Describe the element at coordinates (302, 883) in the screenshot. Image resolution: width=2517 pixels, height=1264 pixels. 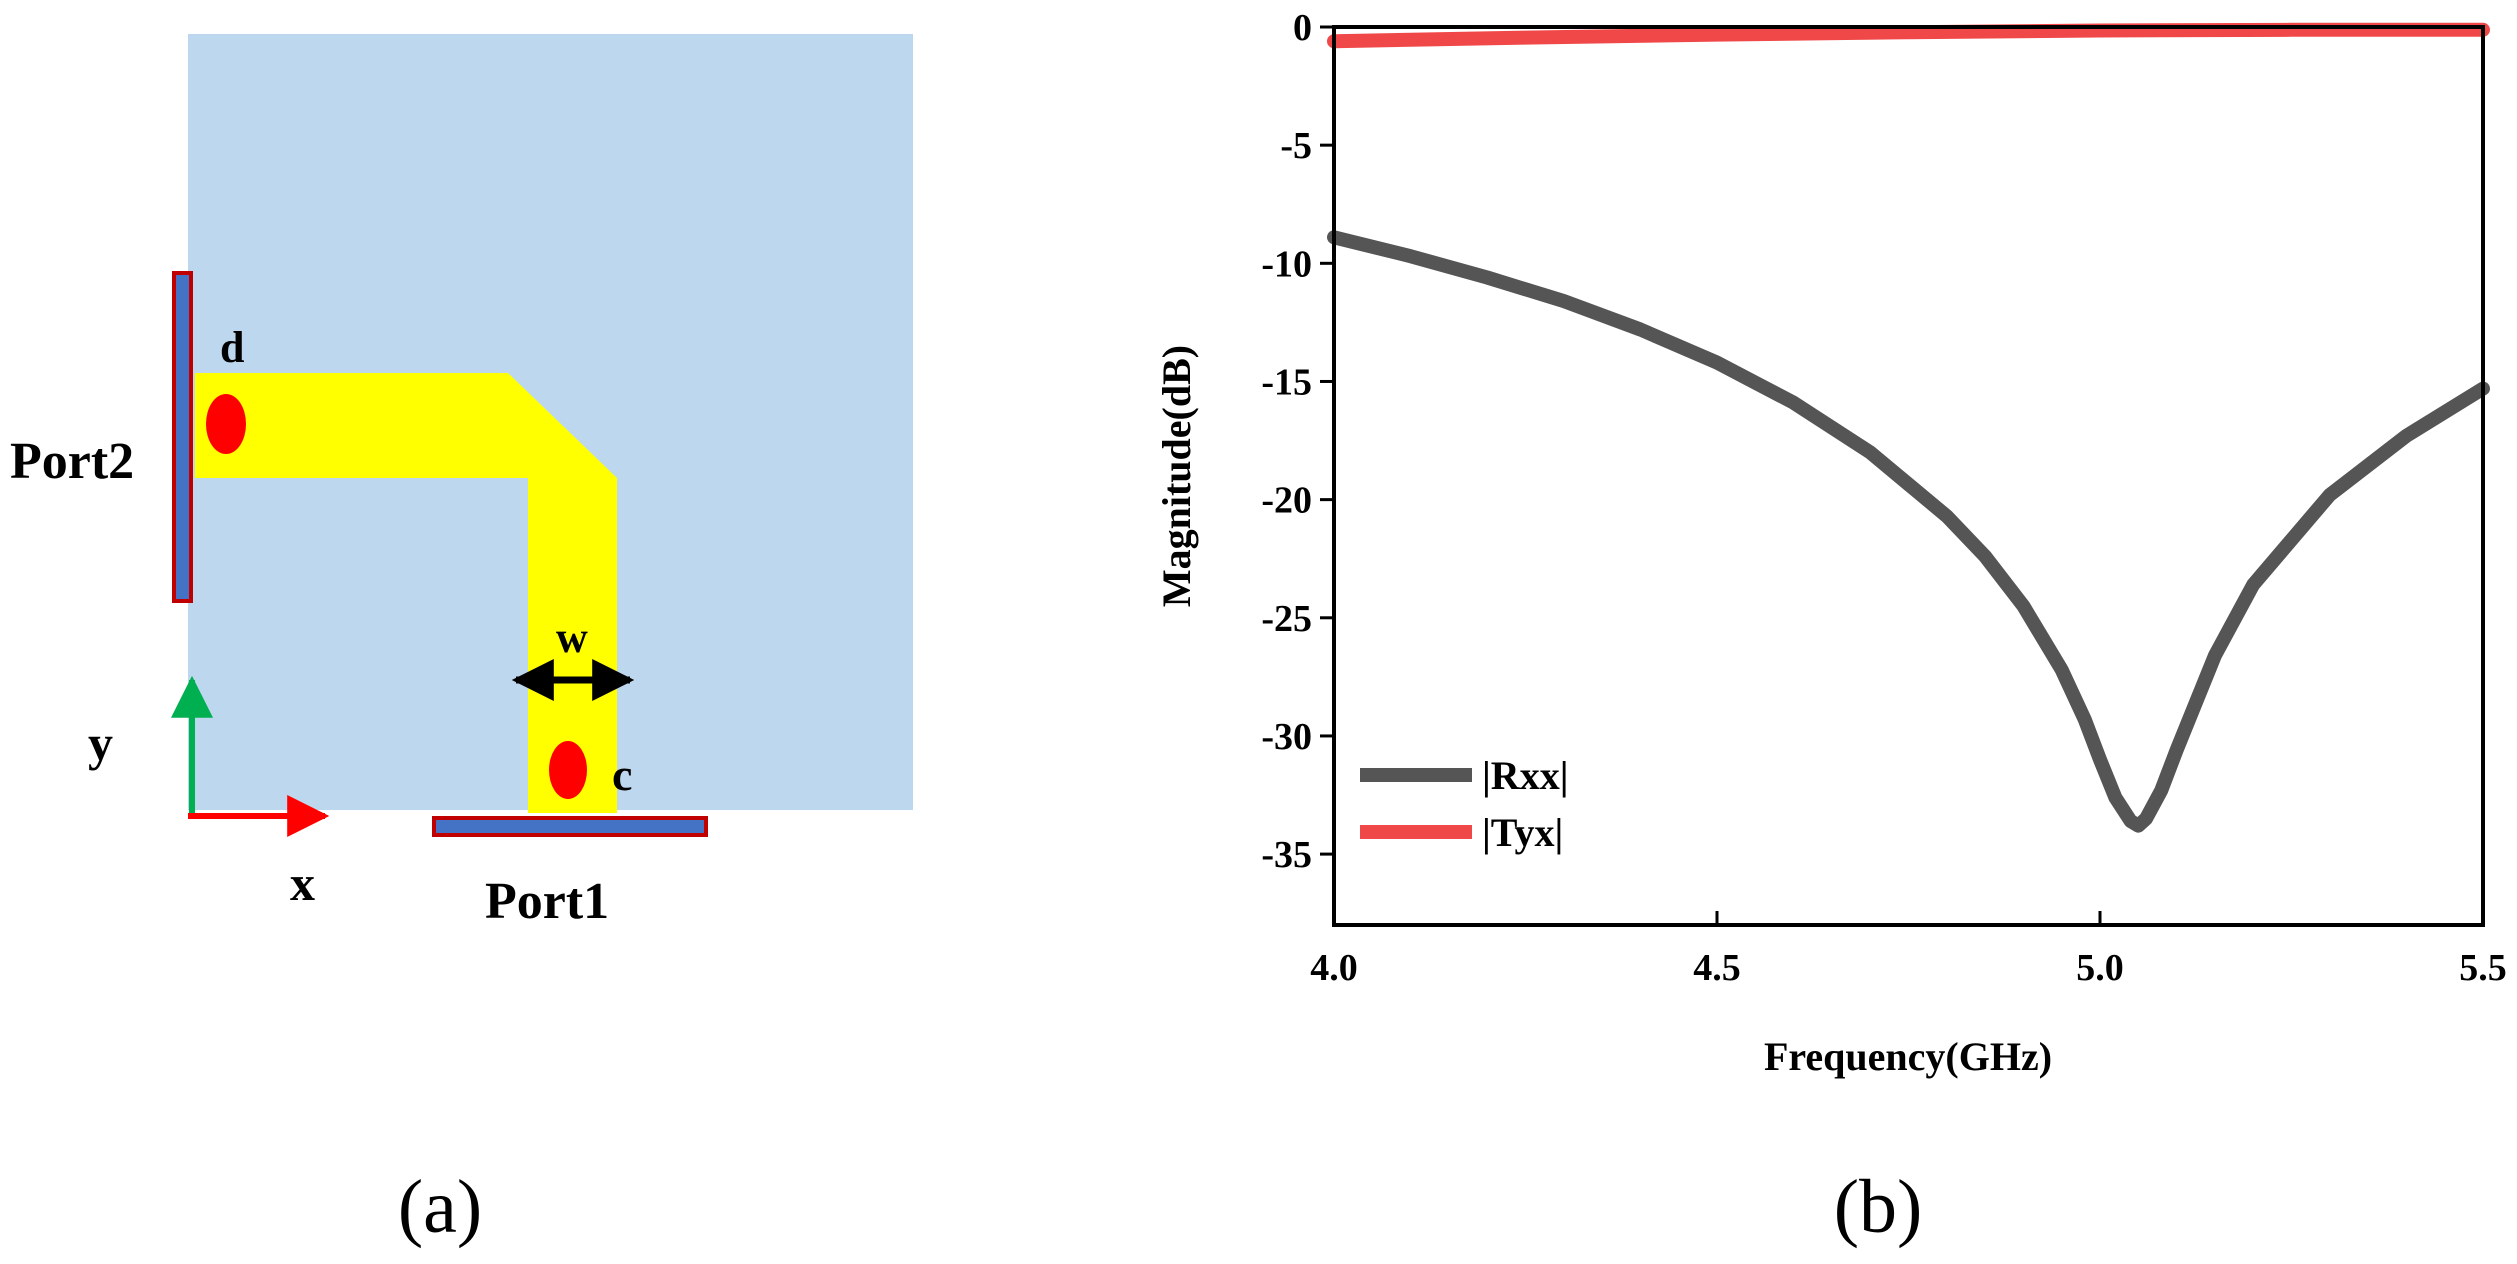
I see `x-axis-label: x` at that location.